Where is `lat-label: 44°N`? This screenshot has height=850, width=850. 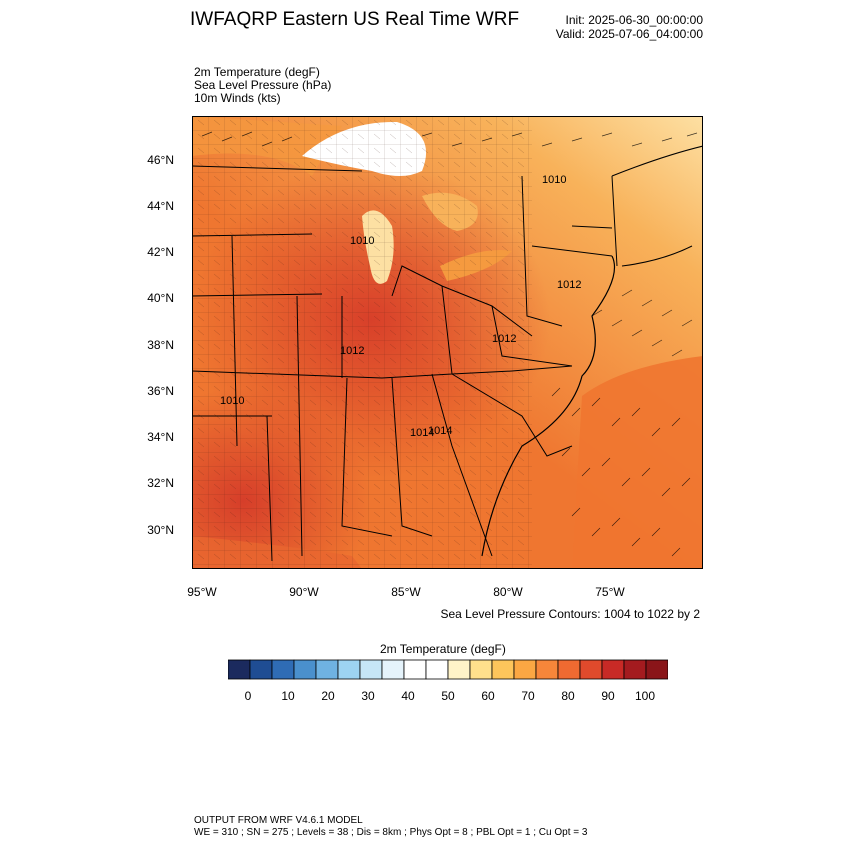
lat-label: 44°N is located at coordinates (160, 206).